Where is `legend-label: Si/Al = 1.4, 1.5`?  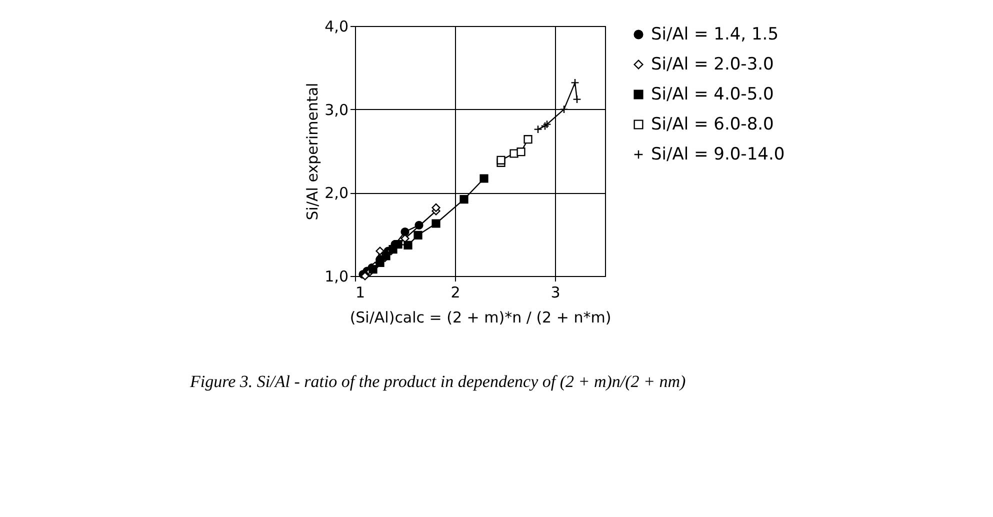 legend-label: Si/Al = 1.4, 1.5 is located at coordinates (715, 34).